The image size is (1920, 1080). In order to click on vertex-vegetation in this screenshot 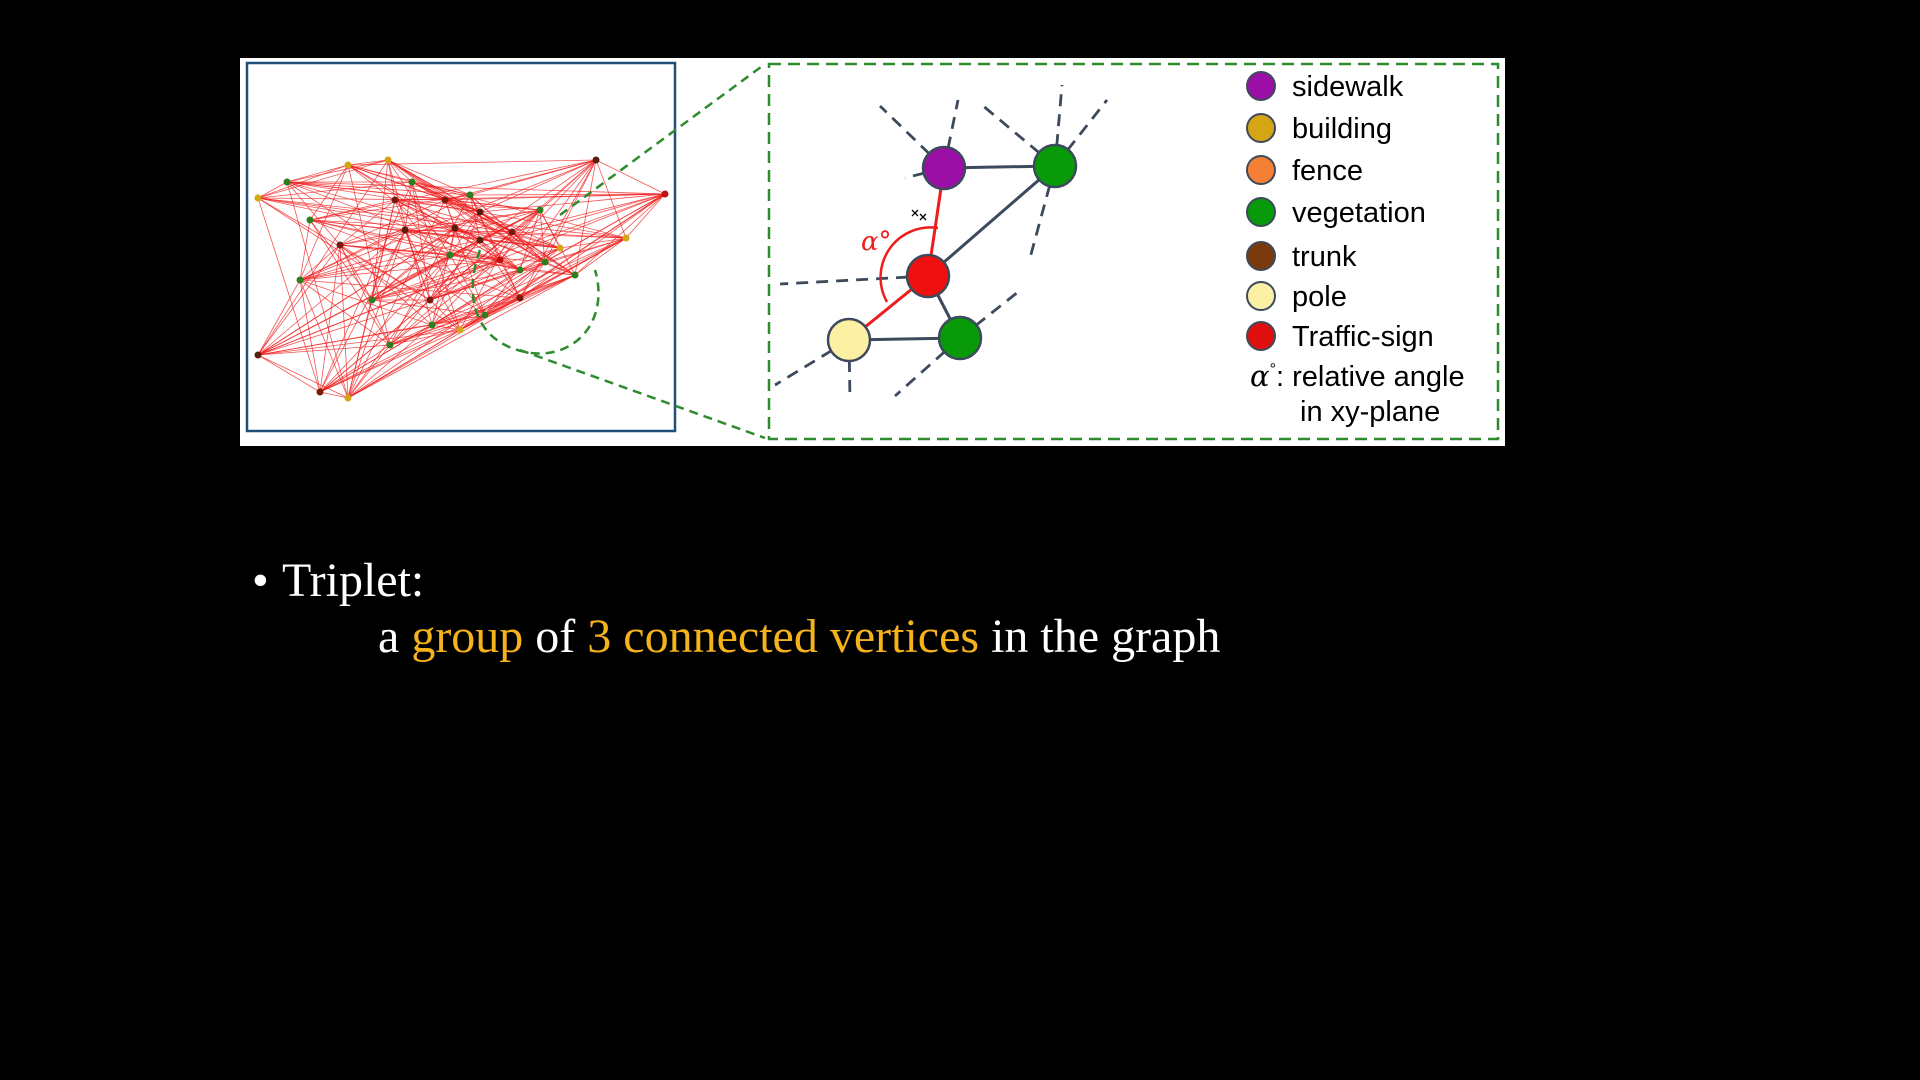, I will do `click(1055, 166)`.